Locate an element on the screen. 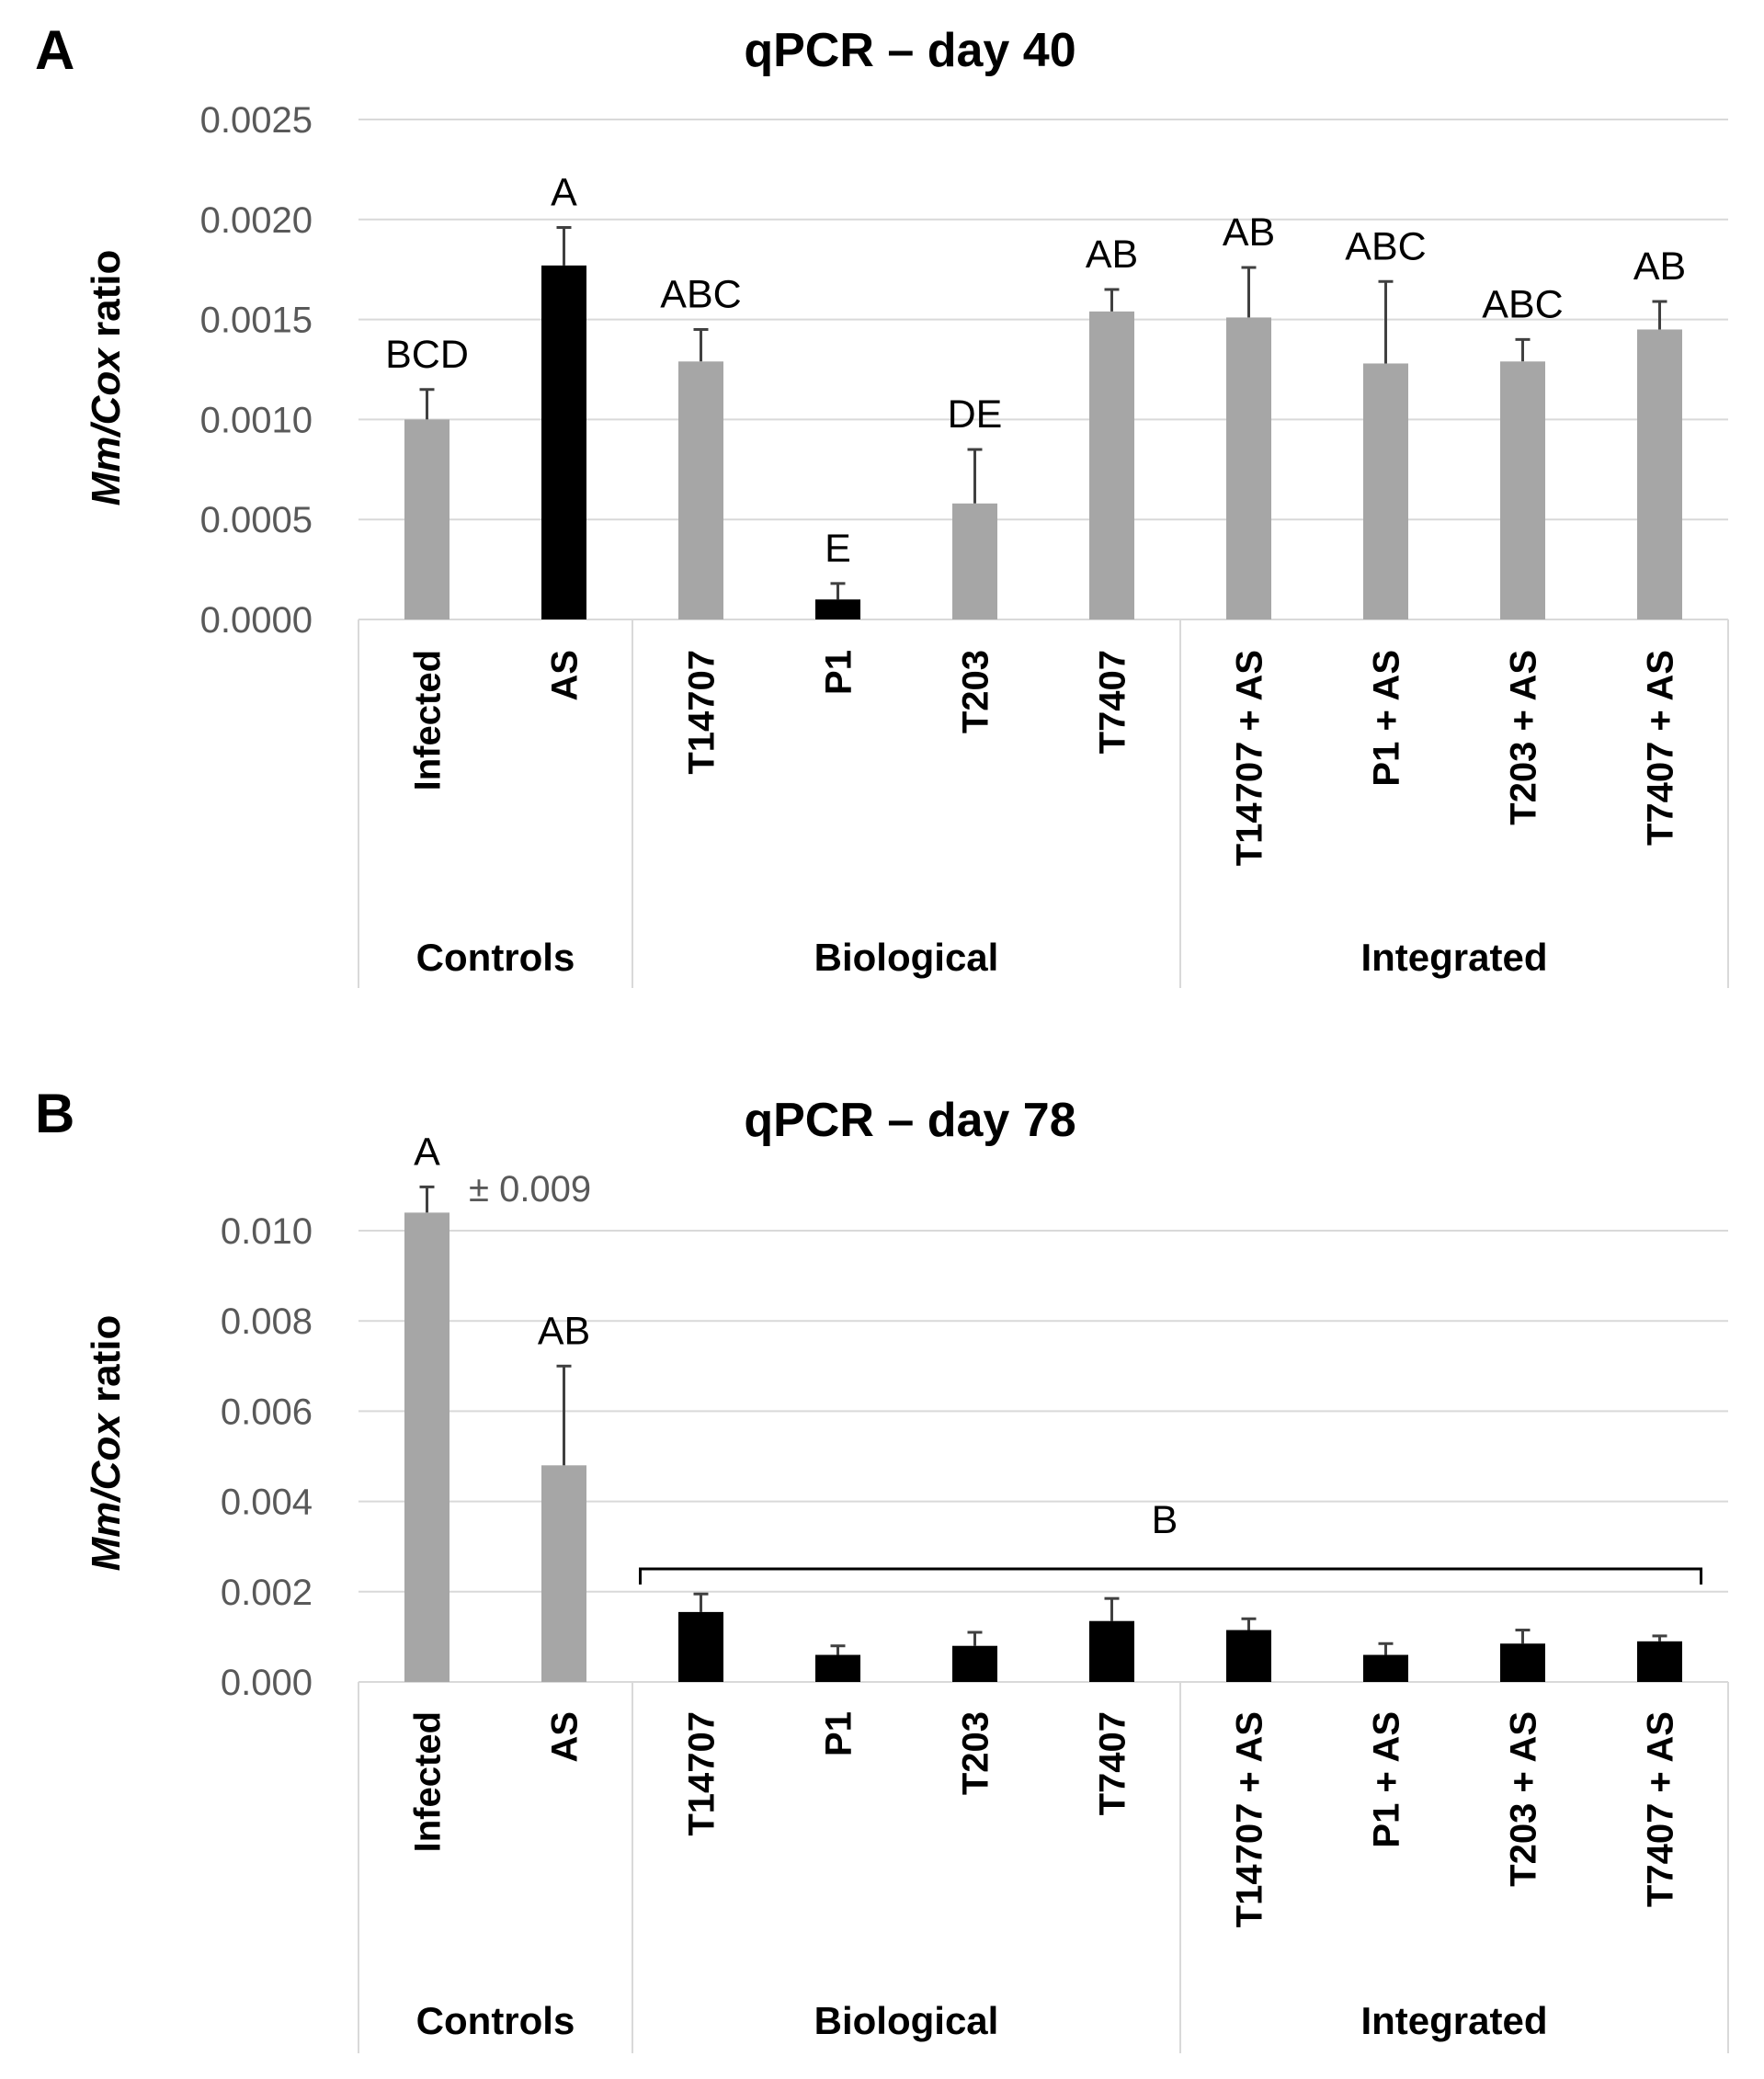 This screenshot has width=1764, height=2079. y-tick-label: 0.004 is located at coordinates (267, 1503).